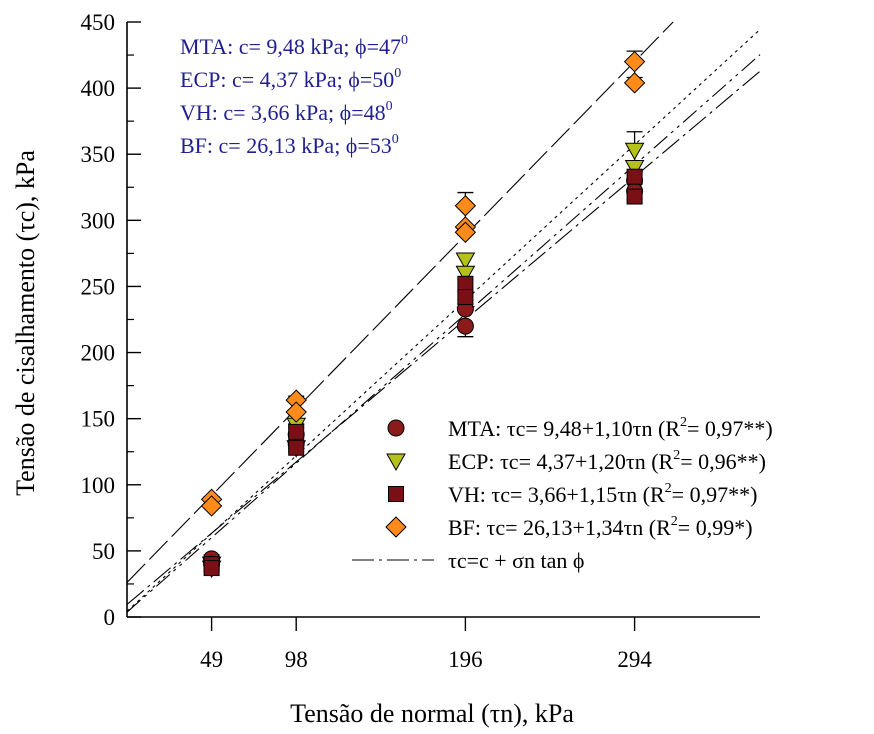 This screenshot has width=874, height=734. Describe the element at coordinates (110, 617) in the screenshot. I see `y-tick-label: 0` at that location.